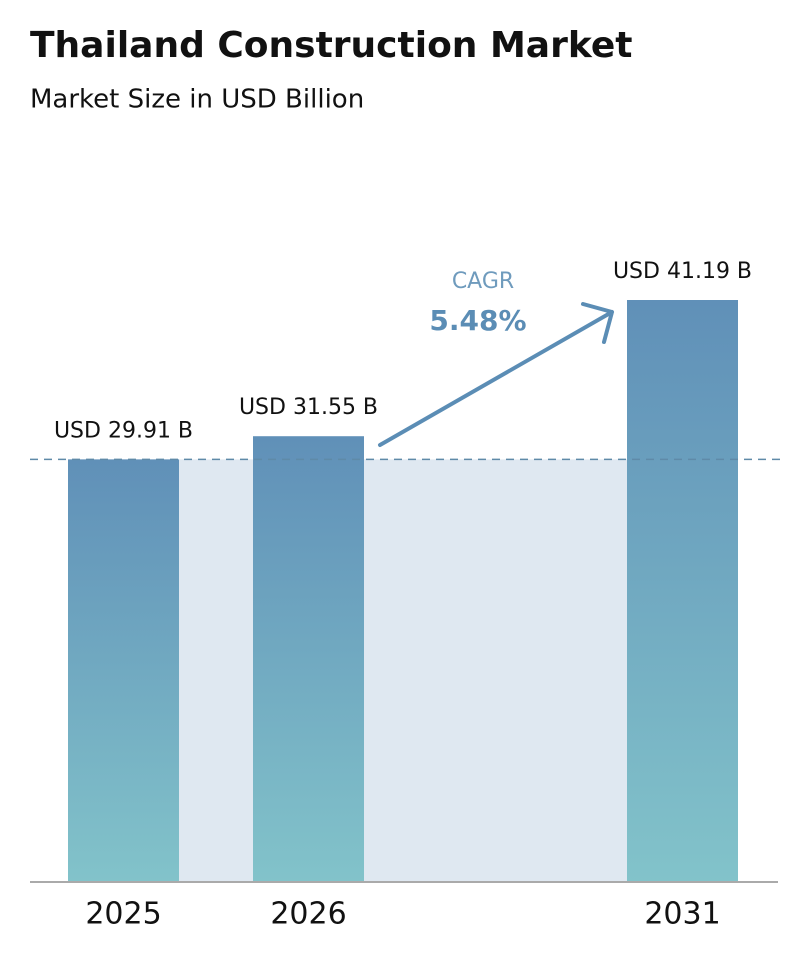 The width and height of the screenshot is (796, 967). I want to click on value-label: USD 41.19 B, so click(682, 271).